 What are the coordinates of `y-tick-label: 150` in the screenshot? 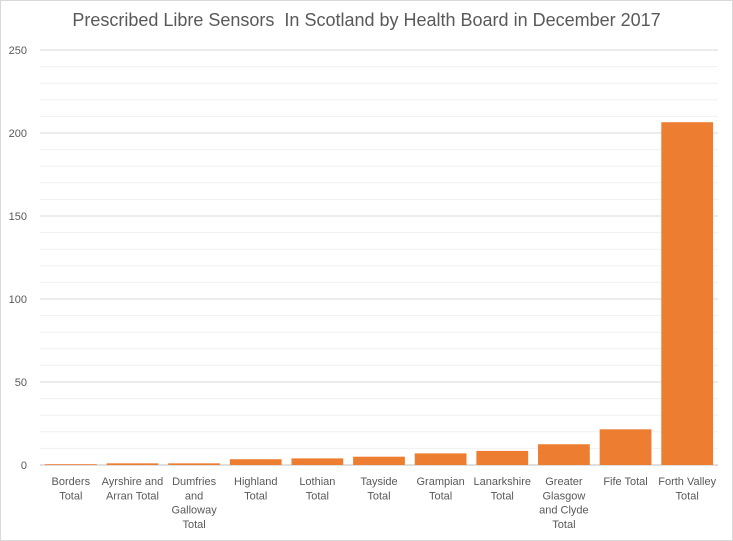 It's located at (18, 217).